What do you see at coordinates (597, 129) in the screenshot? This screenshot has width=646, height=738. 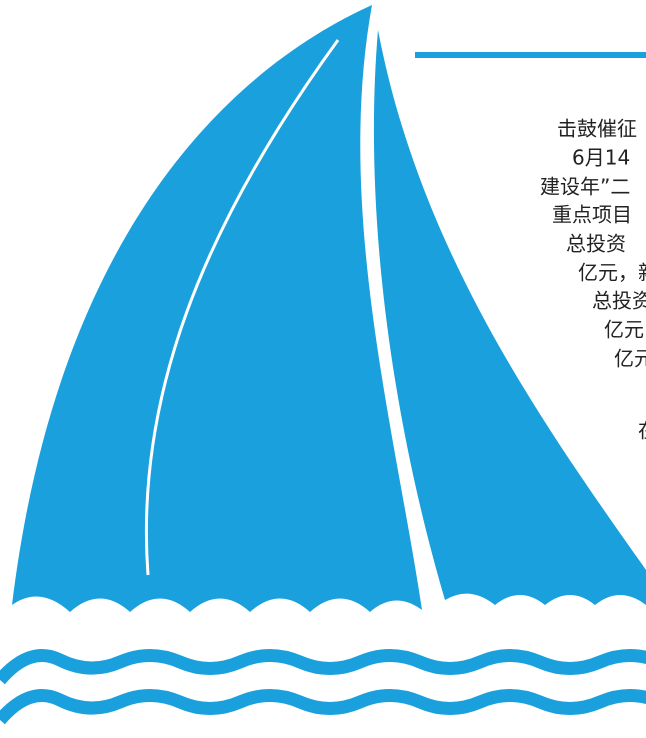 I see `text-line: 击鼓催征` at bounding box center [597, 129].